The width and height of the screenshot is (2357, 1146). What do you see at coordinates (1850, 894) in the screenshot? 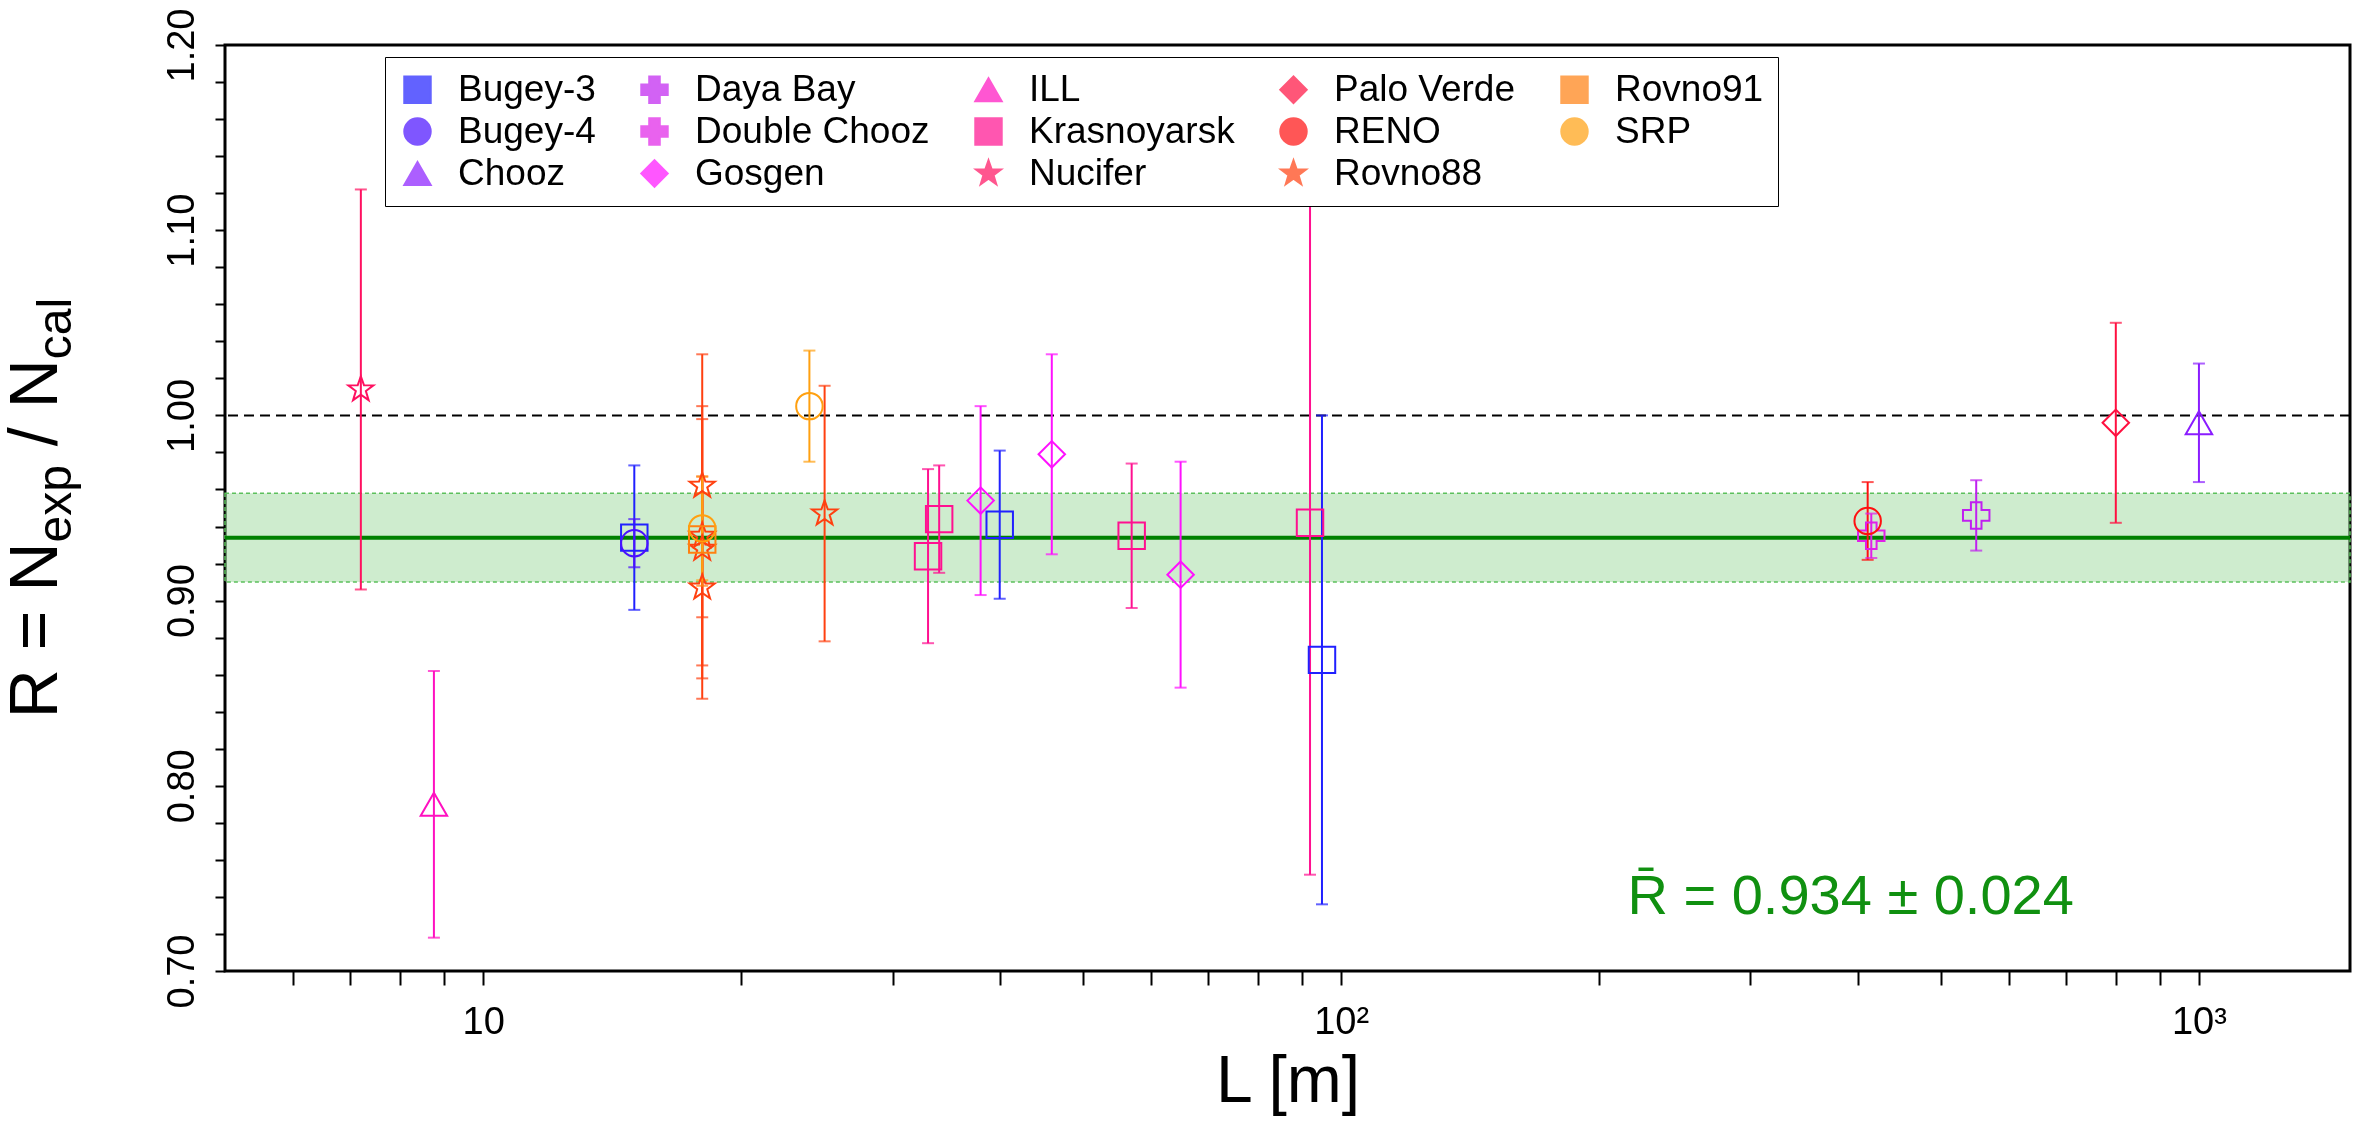
I see `annotation: R̄ = 0.934 ± 0.024` at bounding box center [1850, 894].